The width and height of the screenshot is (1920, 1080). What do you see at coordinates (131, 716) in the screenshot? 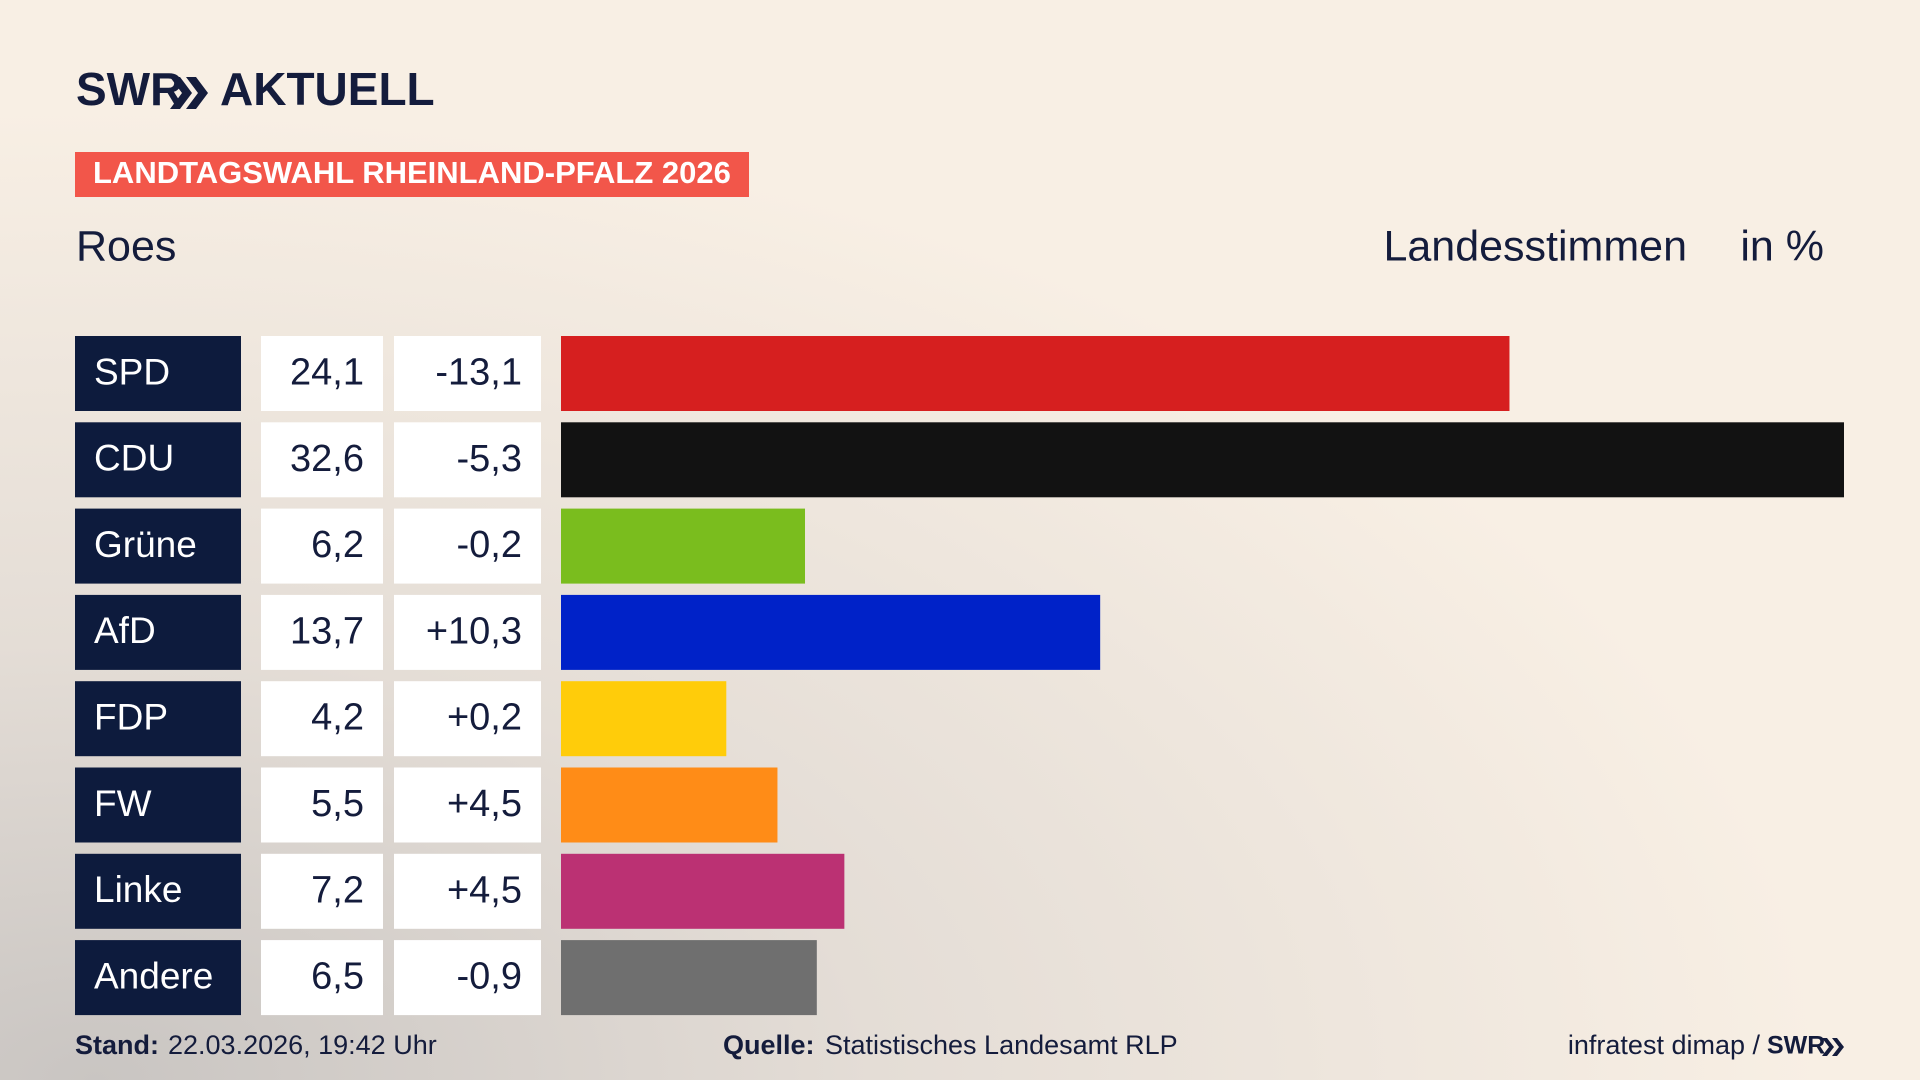
I see `party-label: FDP` at bounding box center [131, 716].